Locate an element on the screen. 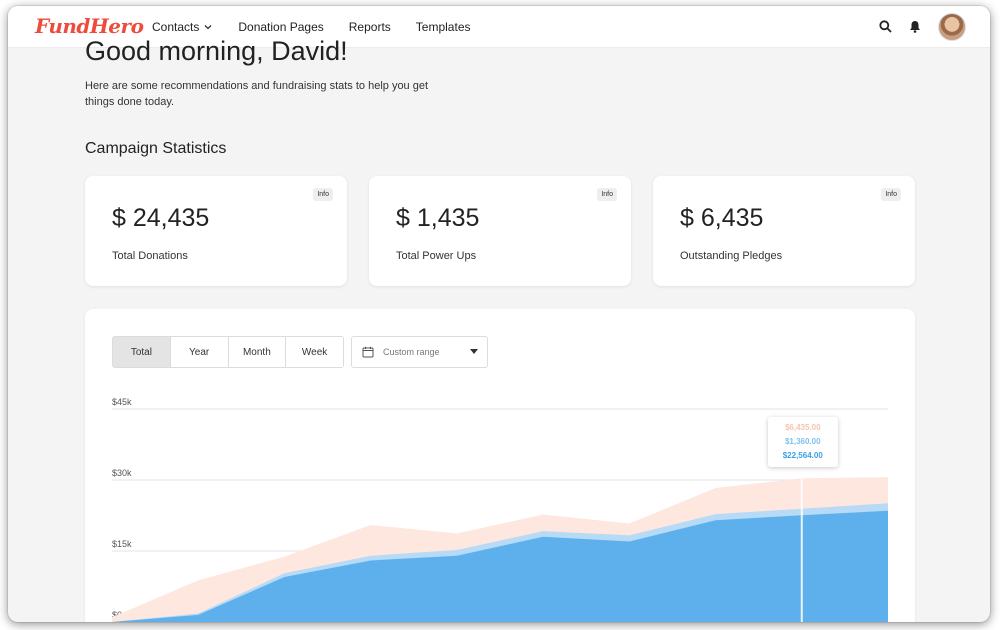 This screenshot has width=1000, height=630. nav-templates-label: Templates is located at coordinates (443, 26).